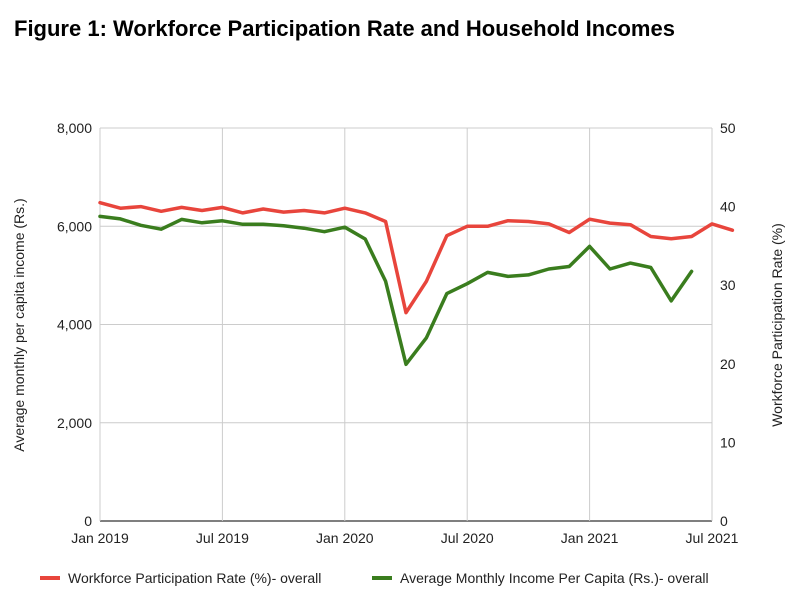  Describe the element at coordinates (712, 538) in the screenshot. I see `x-tick-label: Jul 2021` at that location.